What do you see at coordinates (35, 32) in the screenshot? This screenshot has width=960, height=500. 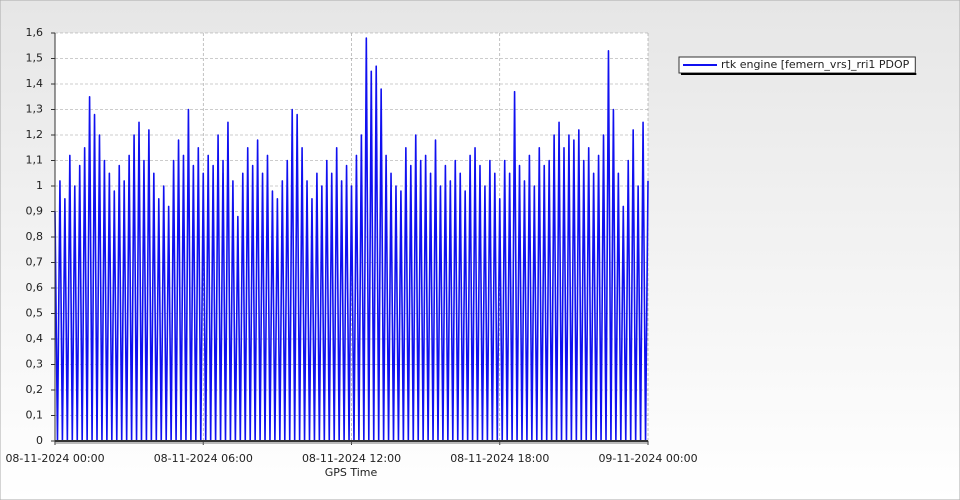 I see `y-tick-label: 1,6` at bounding box center [35, 32].